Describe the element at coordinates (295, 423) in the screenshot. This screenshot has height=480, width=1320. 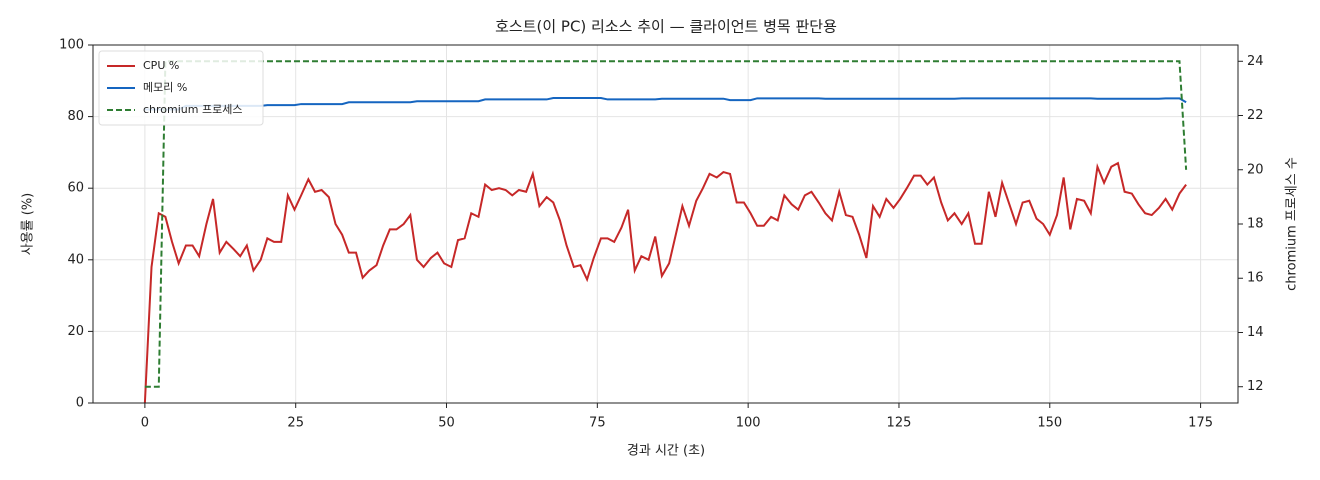
I see `x-tick-label: 25` at that location.